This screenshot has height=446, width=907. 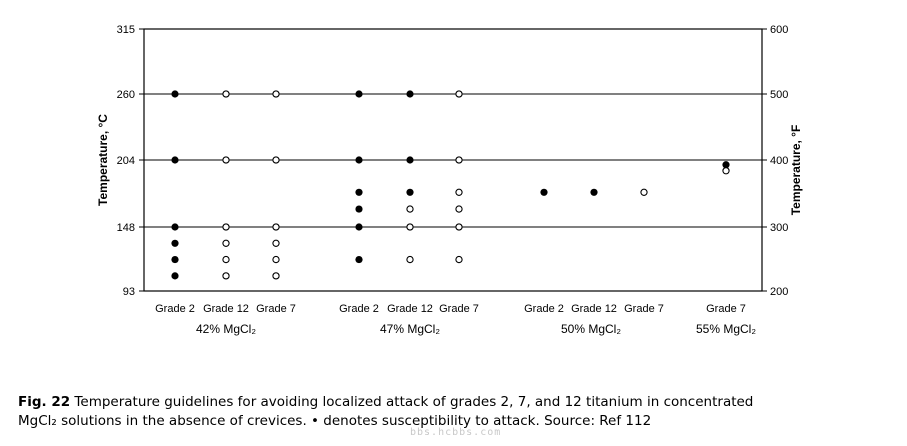 I want to click on right-tick-label: 300, so click(x=779, y=228).